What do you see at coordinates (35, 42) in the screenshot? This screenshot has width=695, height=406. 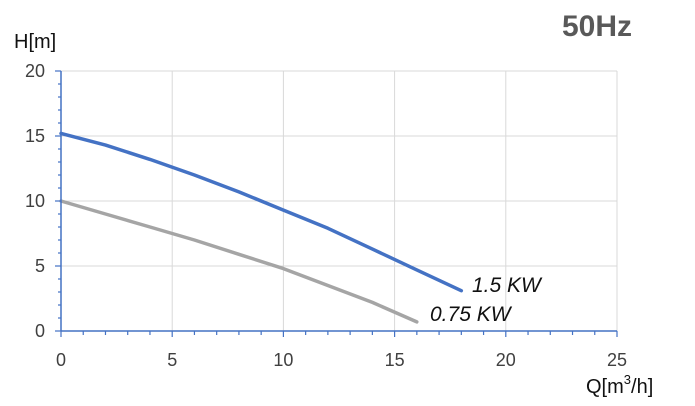 I see `y-axis-title: H[m]` at bounding box center [35, 42].